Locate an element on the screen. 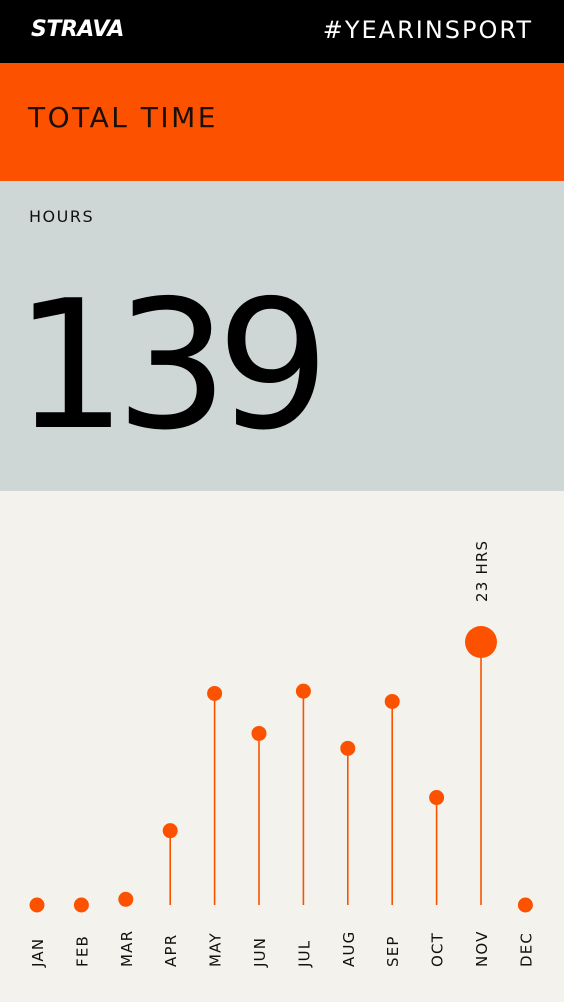  point-oct is located at coordinates (437, 798).